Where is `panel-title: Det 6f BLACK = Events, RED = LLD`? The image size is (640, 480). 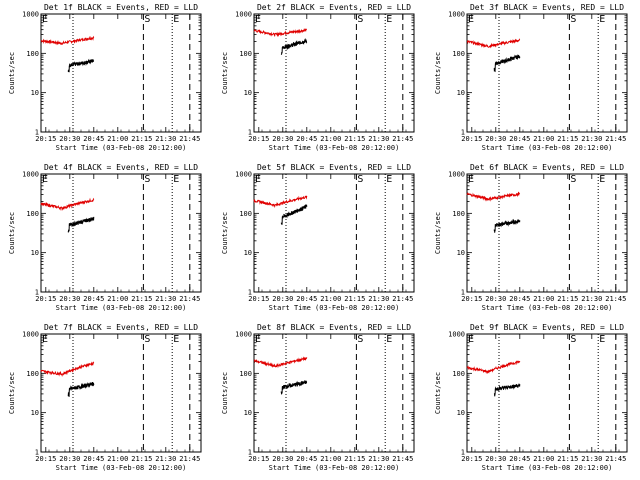
panel-title: Det 6f BLACK = Events, RED = LLD is located at coordinates (547, 167).